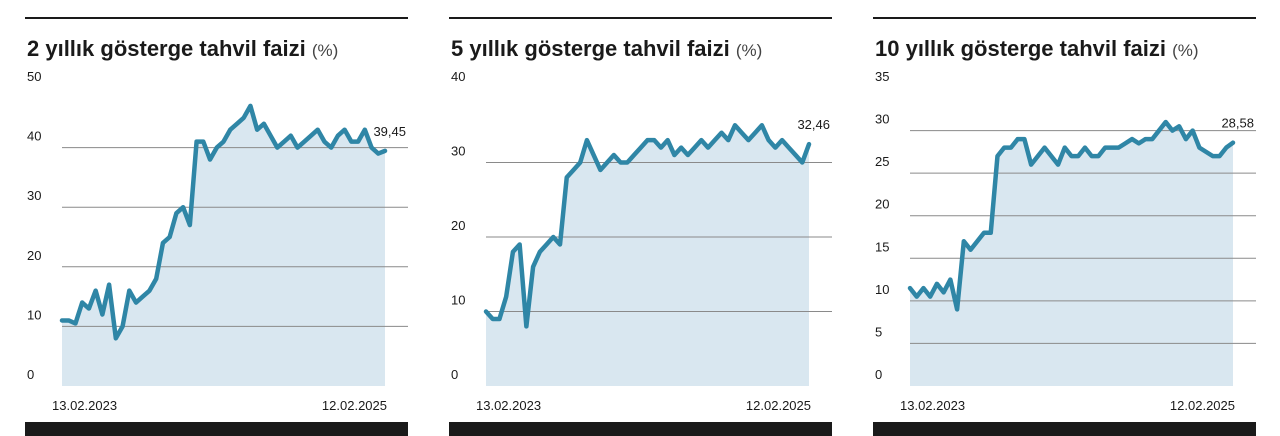  What do you see at coordinates (882, 161) in the screenshot?
I see `y-tick-label: 25` at bounding box center [882, 161].